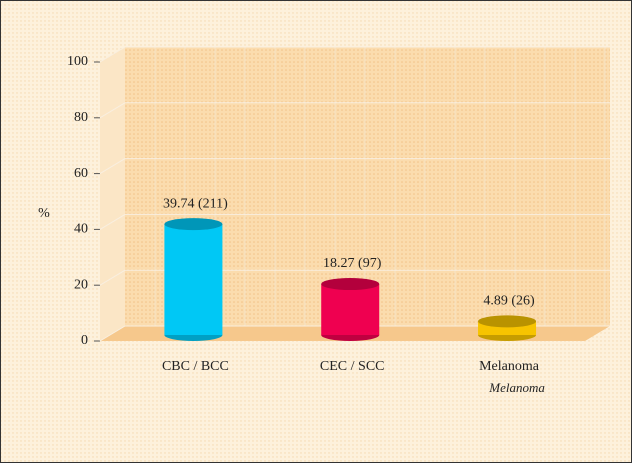  What do you see at coordinates (195, 366) in the screenshot?
I see `x-tick-label: CBC / BCC` at bounding box center [195, 366].